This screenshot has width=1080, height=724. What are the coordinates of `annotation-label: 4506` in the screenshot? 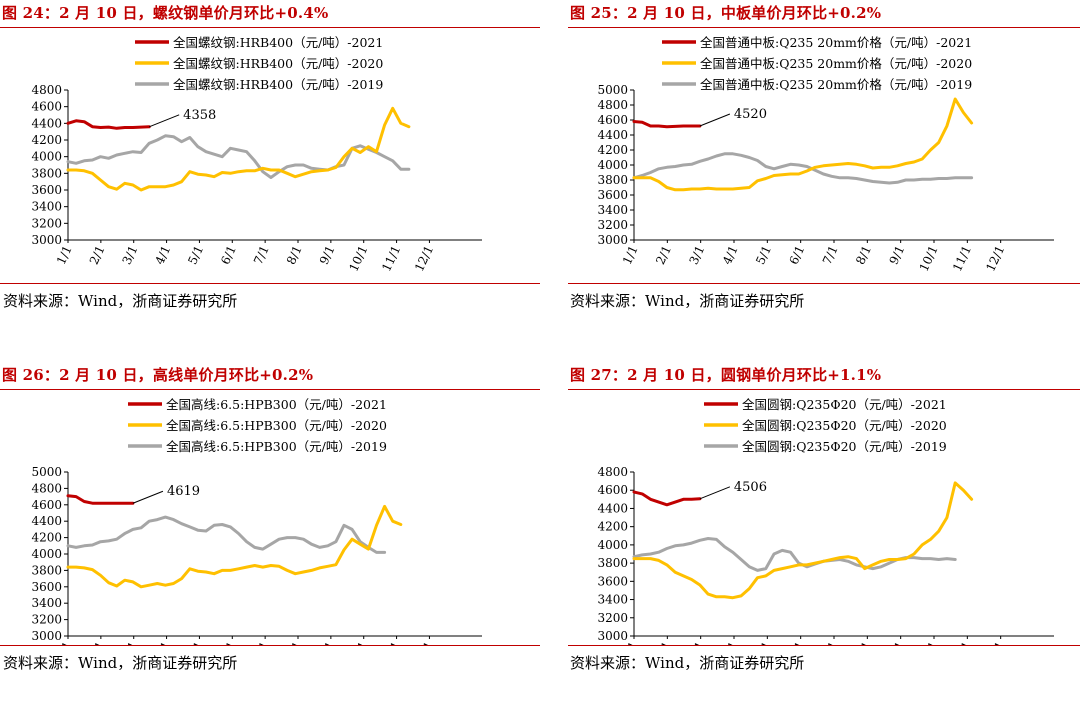 It's located at (750, 487).